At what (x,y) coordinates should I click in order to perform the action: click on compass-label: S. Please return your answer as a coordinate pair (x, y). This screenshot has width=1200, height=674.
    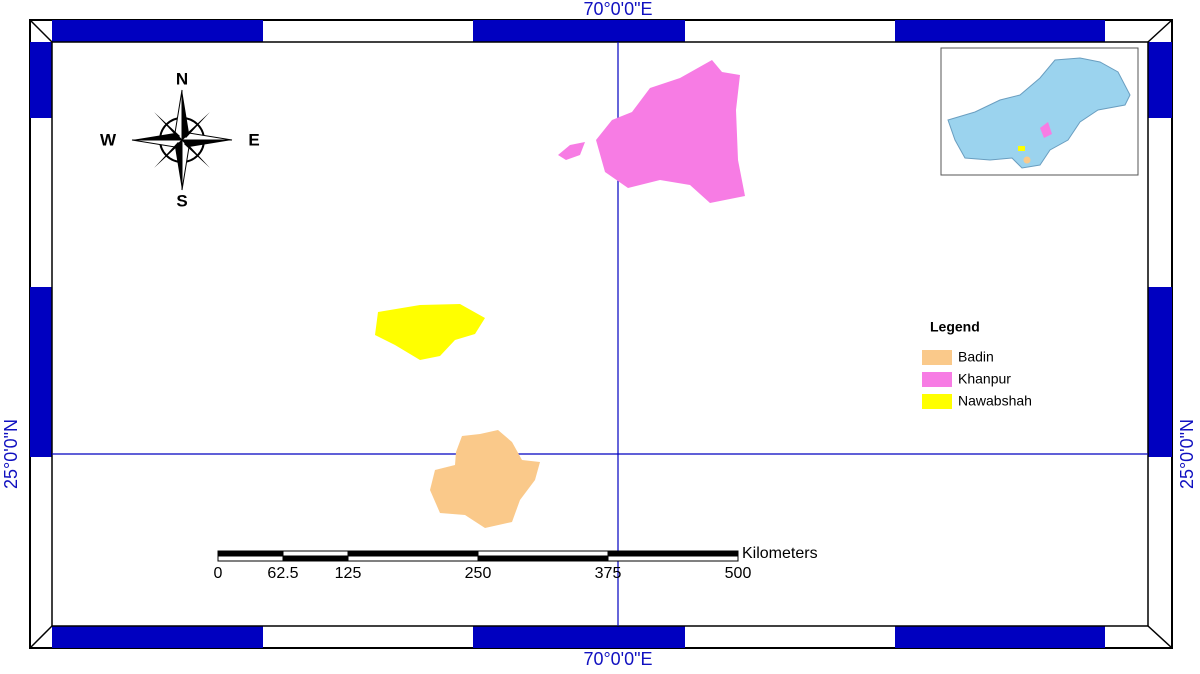
    Looking at the image, I should click on (181, 200).